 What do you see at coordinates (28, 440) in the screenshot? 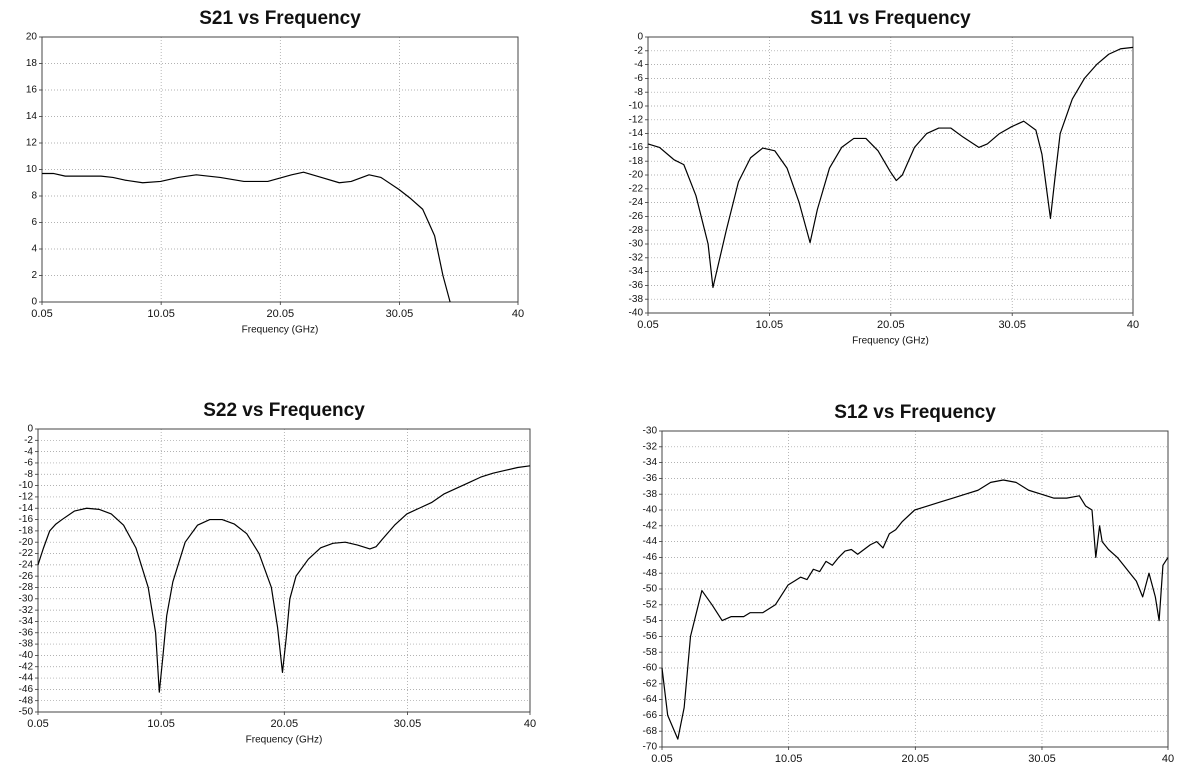
I see `y-tick-label: -2` at bounding box center [28, 440].